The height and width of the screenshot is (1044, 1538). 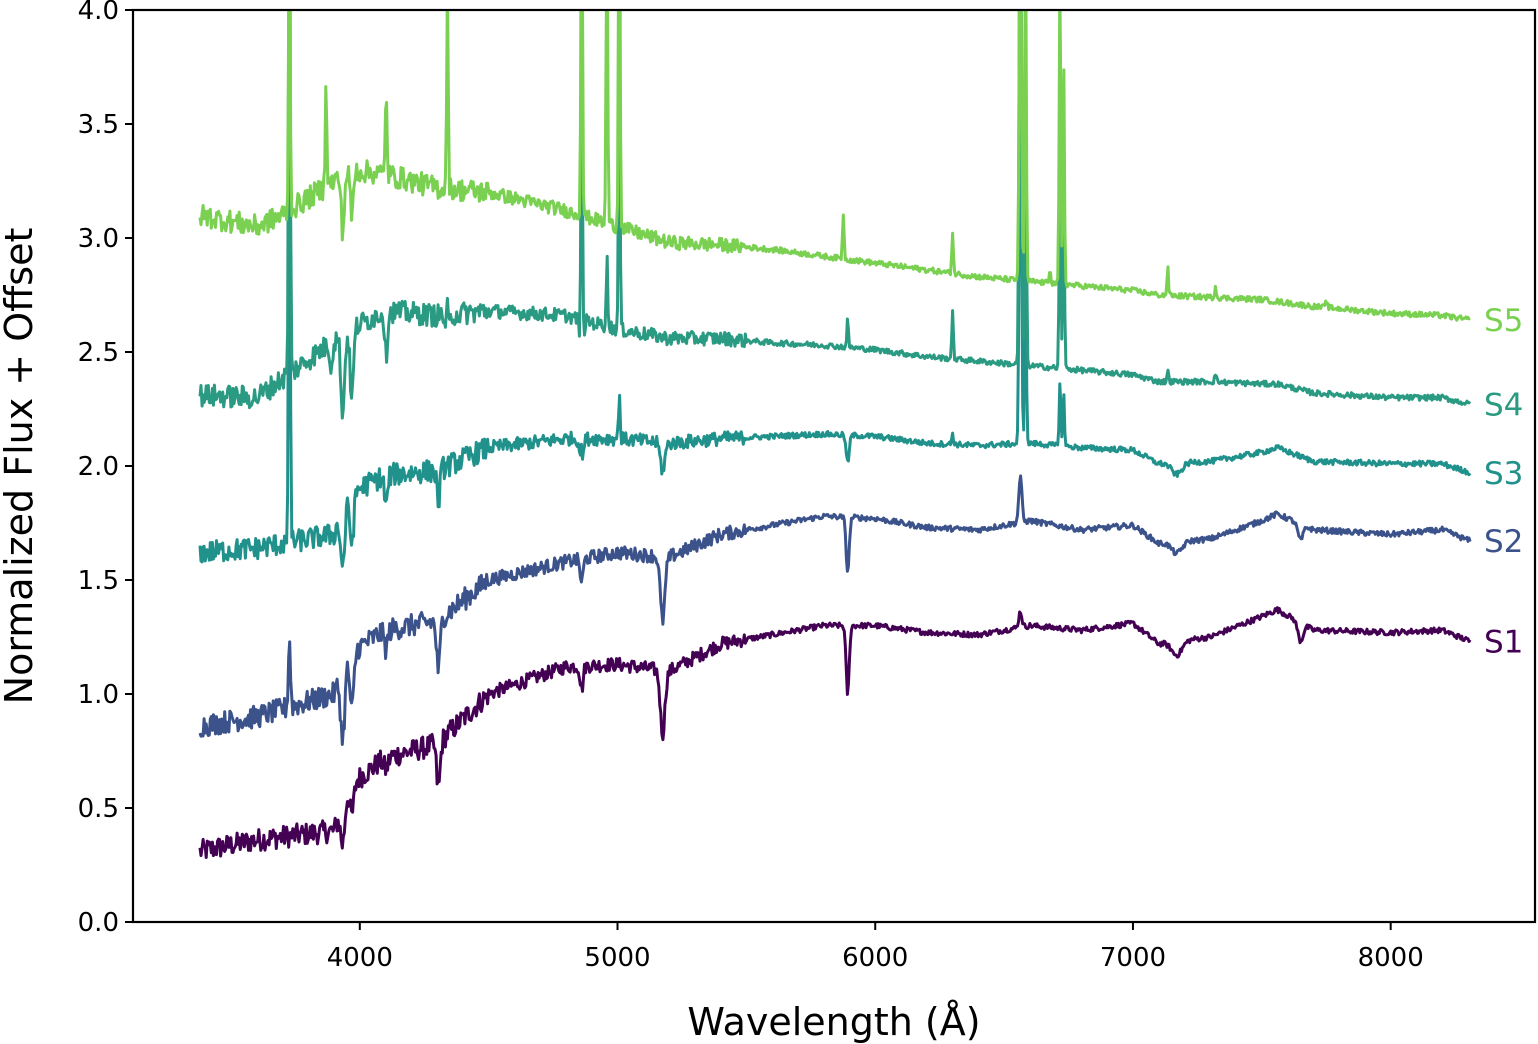 What do you see at coordinates (360, 958) in the screenshot?
I see `x-tick-label: 4000` at bounding box center [360, 958].